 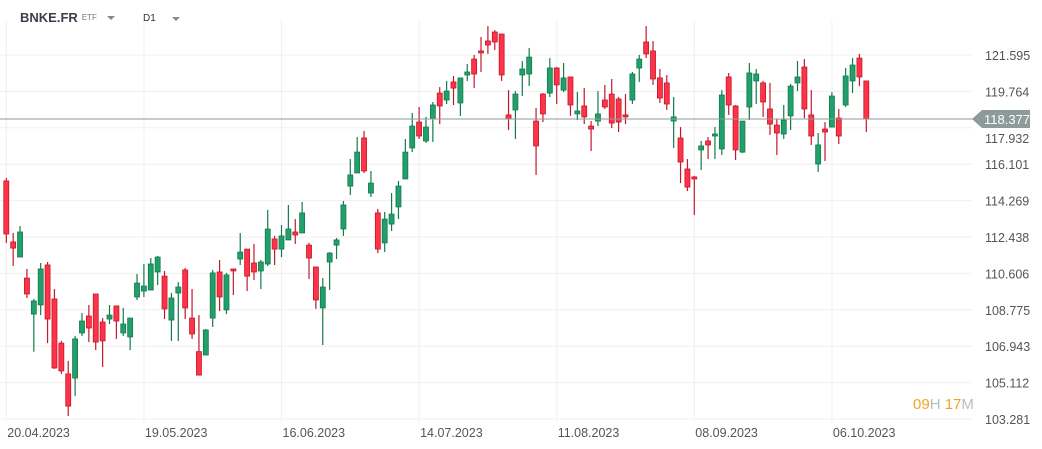 What do you see at coordinates (161, 18) in the screenshot?
I see `timeframe-selector: D1` at bounding box center [161, 18].